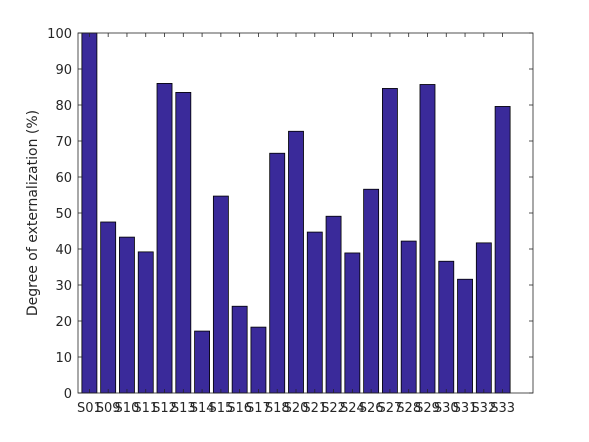 The height and width of the screenshot is (442, 589). Describe the element at coordinates (408, 408) in the screenshot. I see `x-tick-label-s28: S28` at that location.